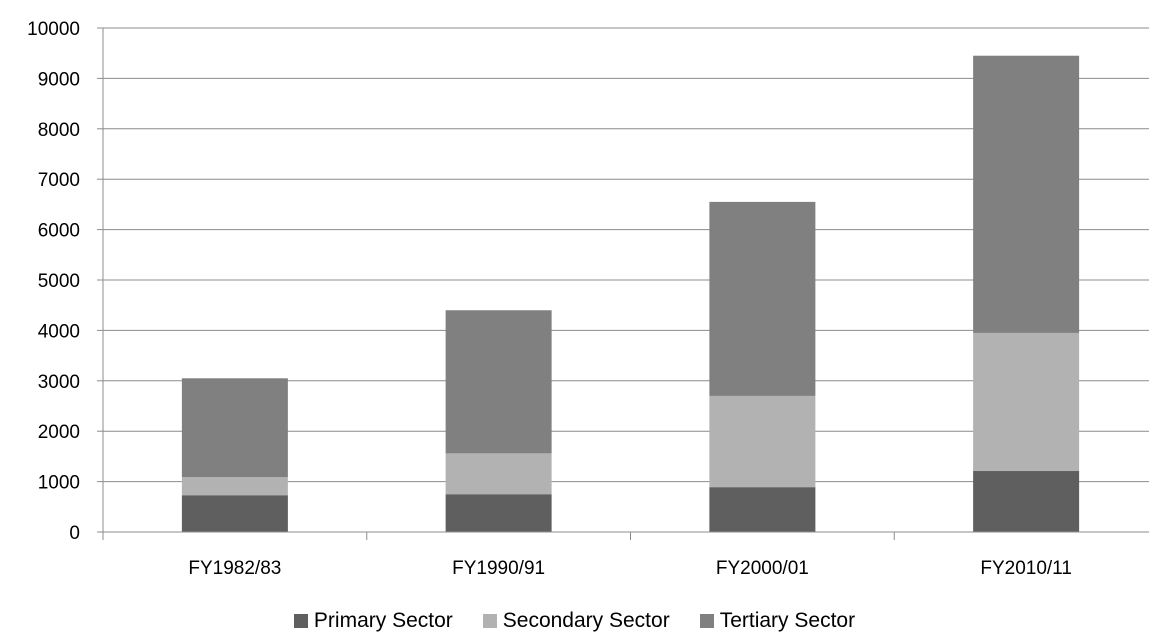 Image resolution: width=1149 pixels, height=633 pixels. I want to click on y-tick-label: 3000, so click(59, 382).